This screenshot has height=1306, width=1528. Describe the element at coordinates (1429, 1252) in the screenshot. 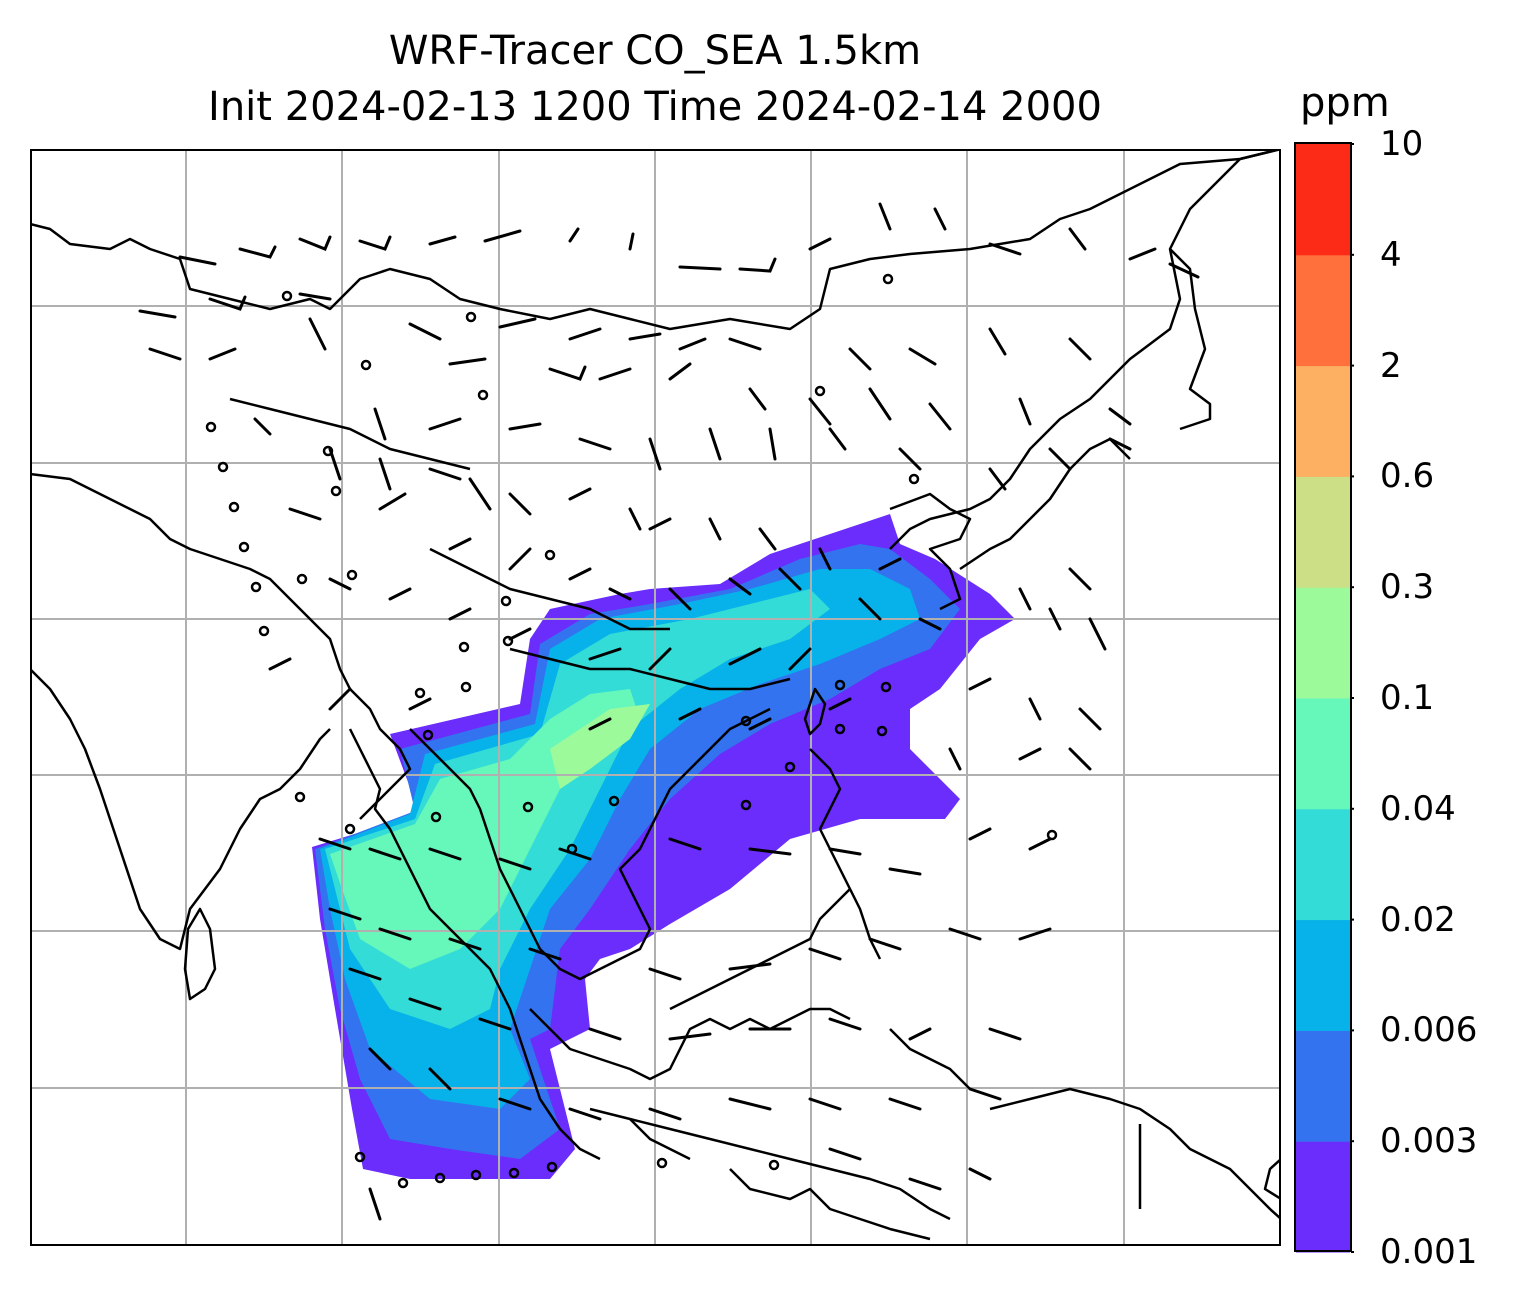

I see `colorbar-tick-label: 0.001` at that location.